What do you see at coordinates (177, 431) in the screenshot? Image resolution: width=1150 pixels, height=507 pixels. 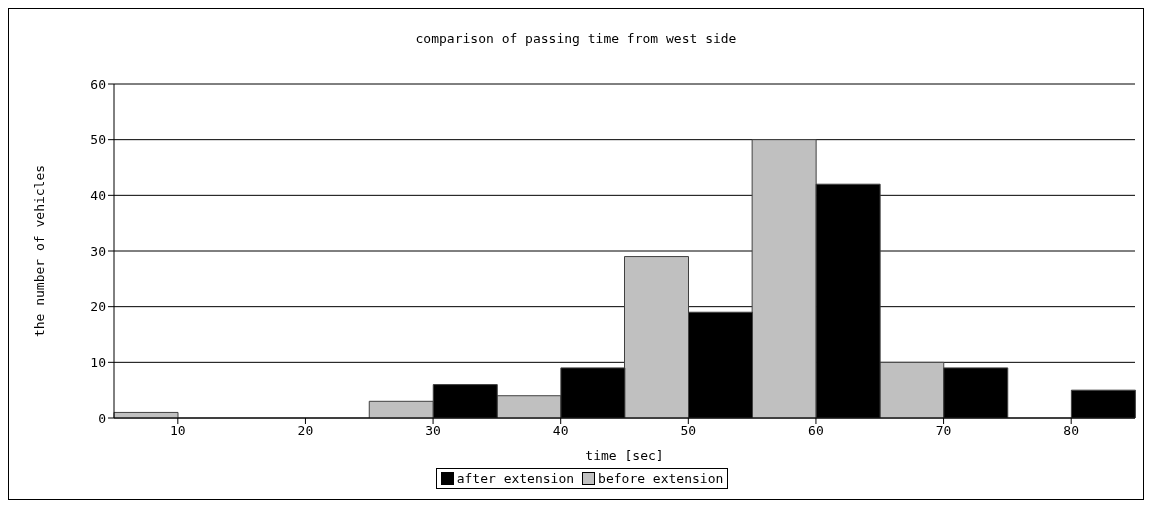 I see `x-tick-label: 10` at bounding box center [177, 431].